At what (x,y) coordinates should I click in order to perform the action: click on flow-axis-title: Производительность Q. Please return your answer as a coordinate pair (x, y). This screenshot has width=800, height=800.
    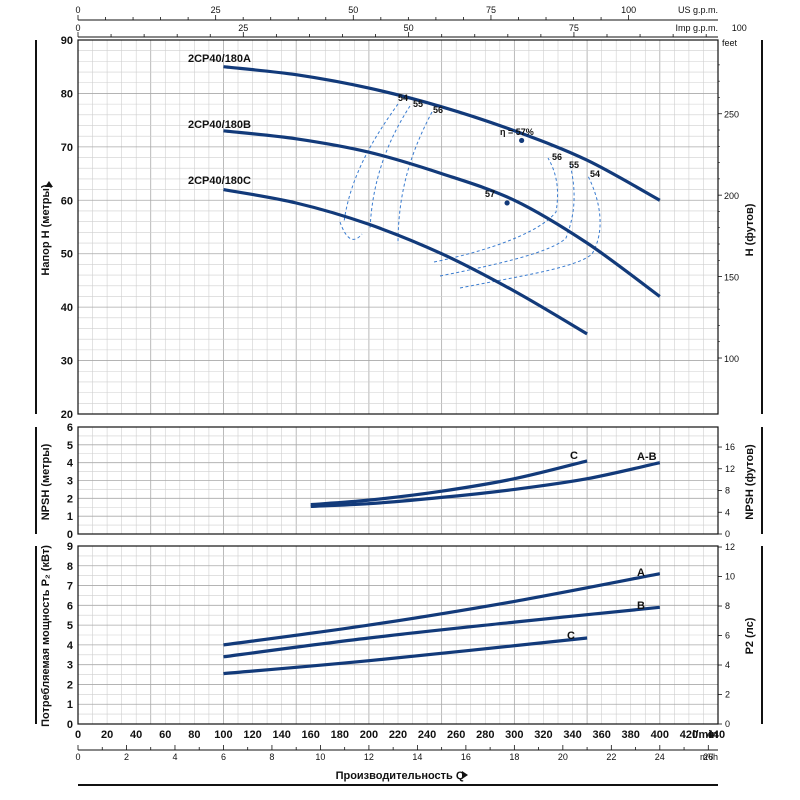
    Looking at the image, I should click on (400, 776).